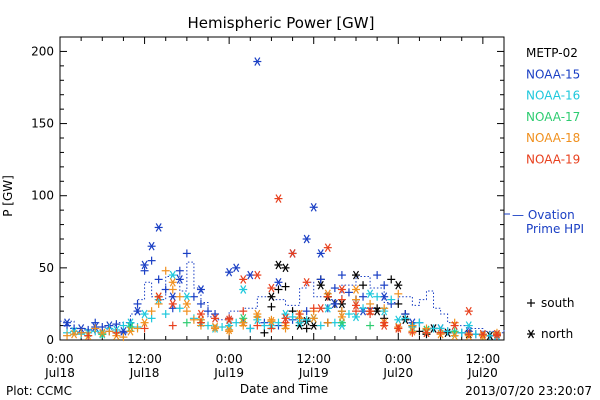 This screenshot has width=600, height=400. What do you see at coordinates (397, 373) in the screenshot?
I see `x-tick-label-date: Jul20` at bounding box center [397, 373].